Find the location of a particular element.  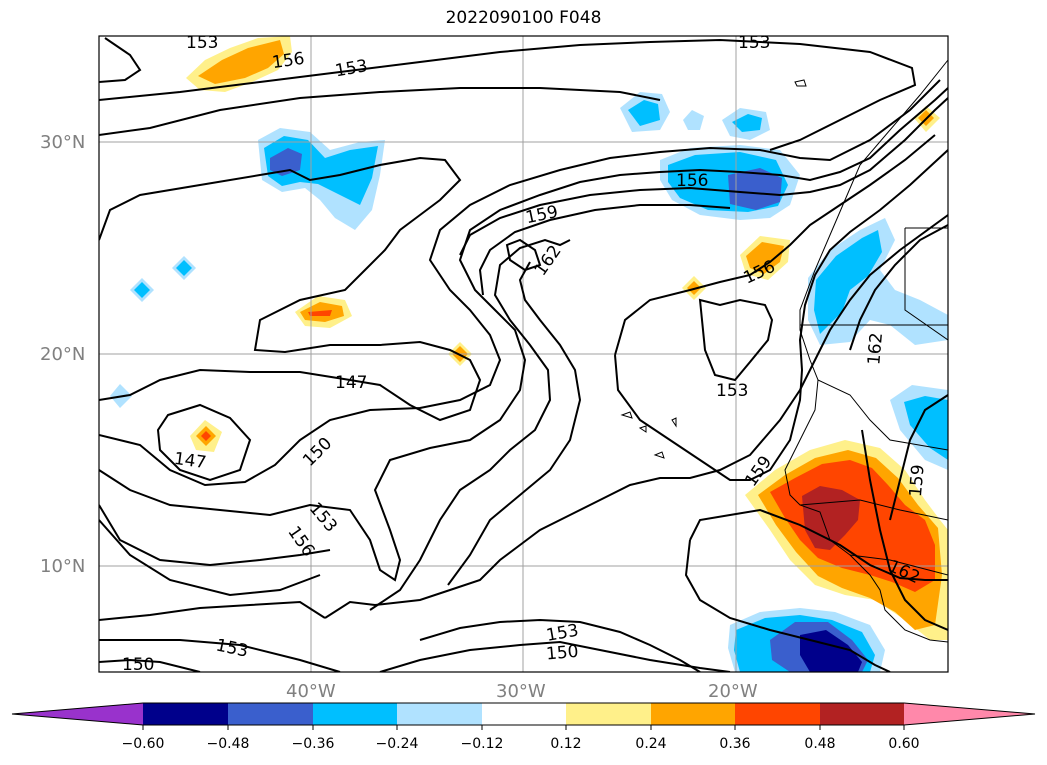

colorbar-tick-label: −0.36 is located at coordinates (313, 744).